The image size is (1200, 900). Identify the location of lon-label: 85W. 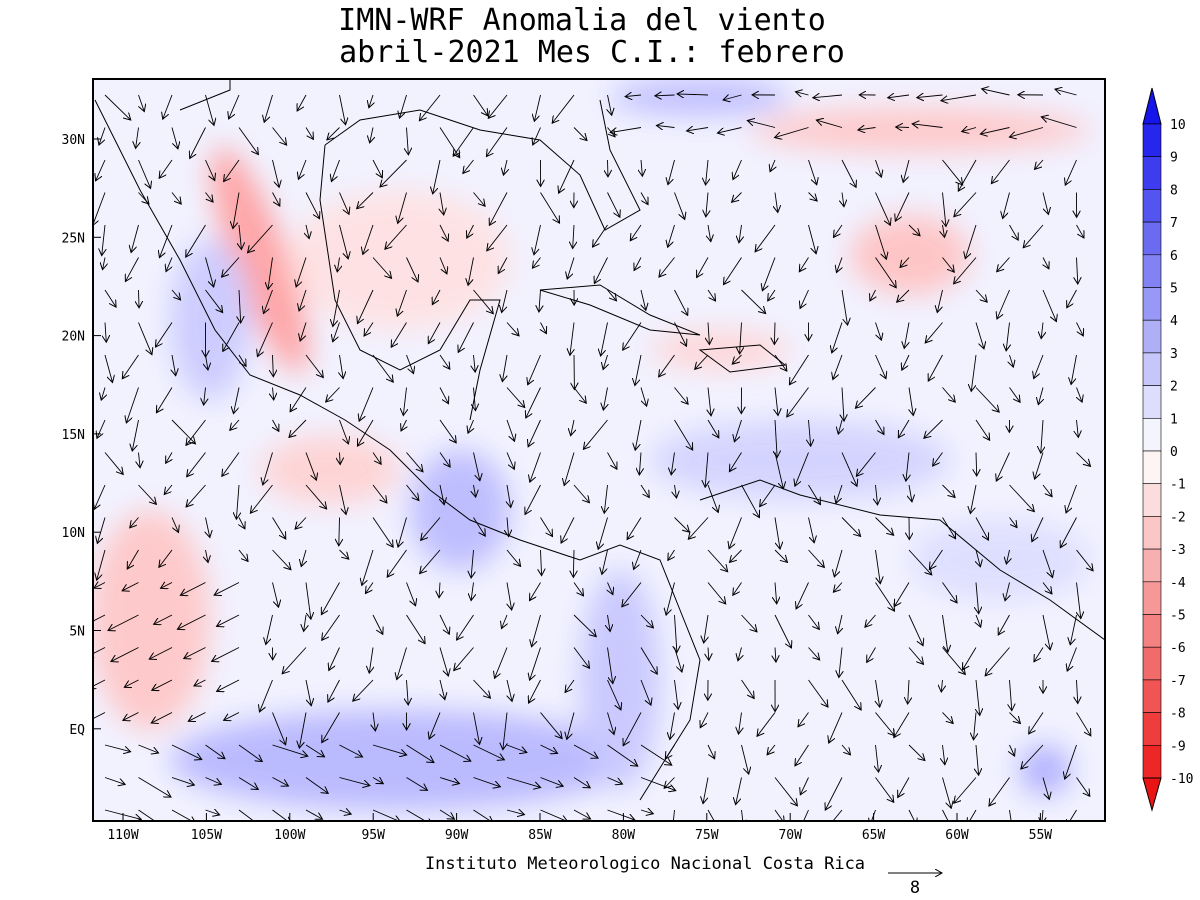
(540, 835).